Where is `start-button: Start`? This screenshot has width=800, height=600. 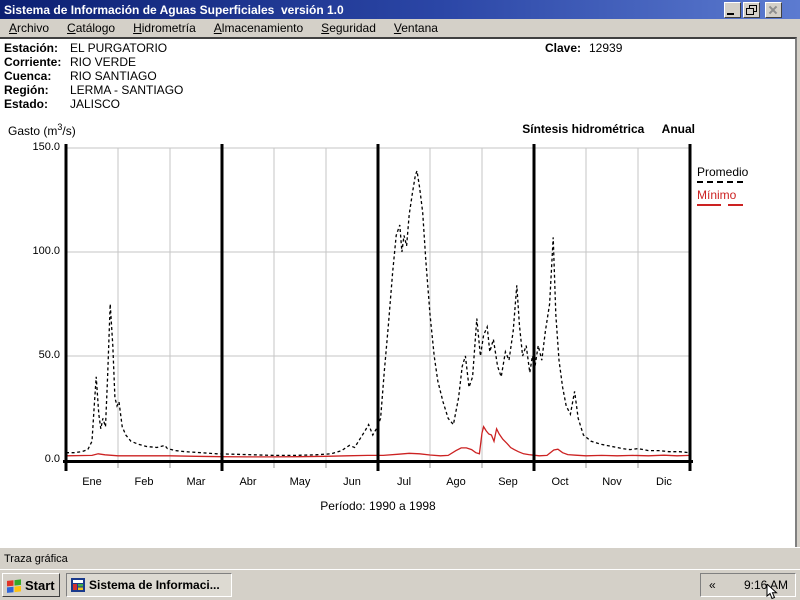
start-button: Start is located at coordinates (31, 585).